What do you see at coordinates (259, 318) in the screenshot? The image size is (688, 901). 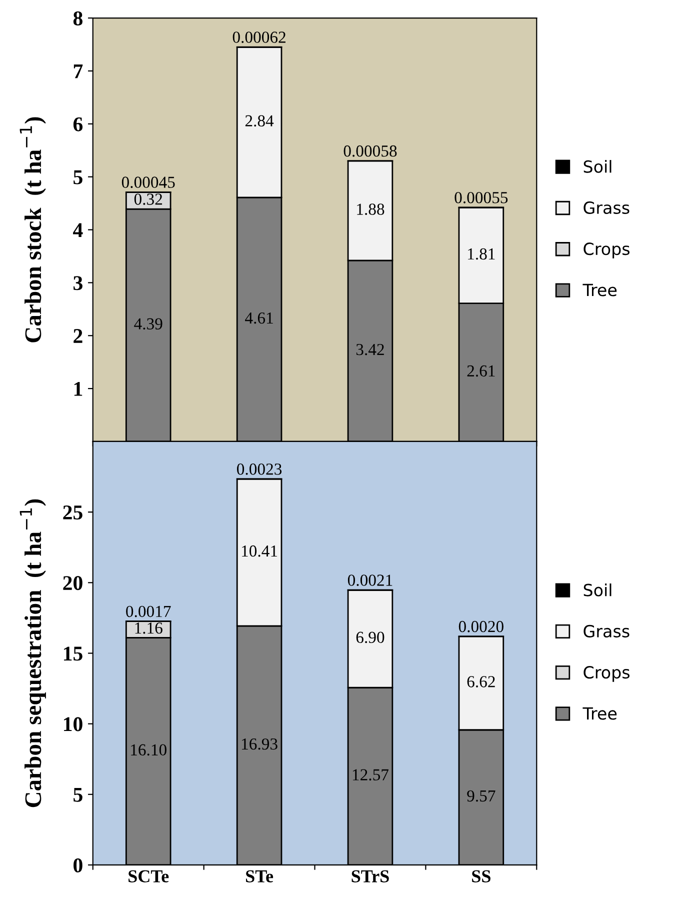 I see `data-label: 4.61` at bounding box center [259, 318].